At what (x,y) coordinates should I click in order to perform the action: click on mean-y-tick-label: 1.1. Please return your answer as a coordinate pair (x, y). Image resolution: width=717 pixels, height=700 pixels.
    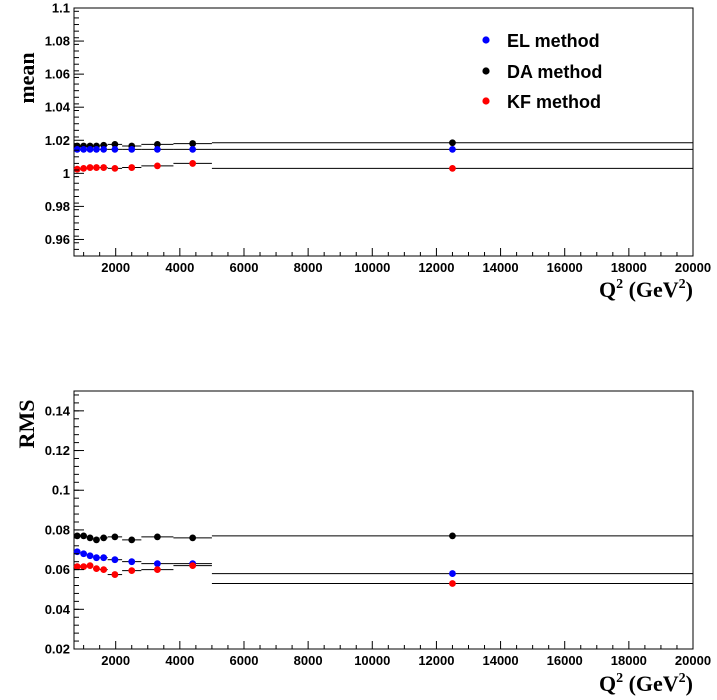
    Looking at the image, I should click on (61, 8).